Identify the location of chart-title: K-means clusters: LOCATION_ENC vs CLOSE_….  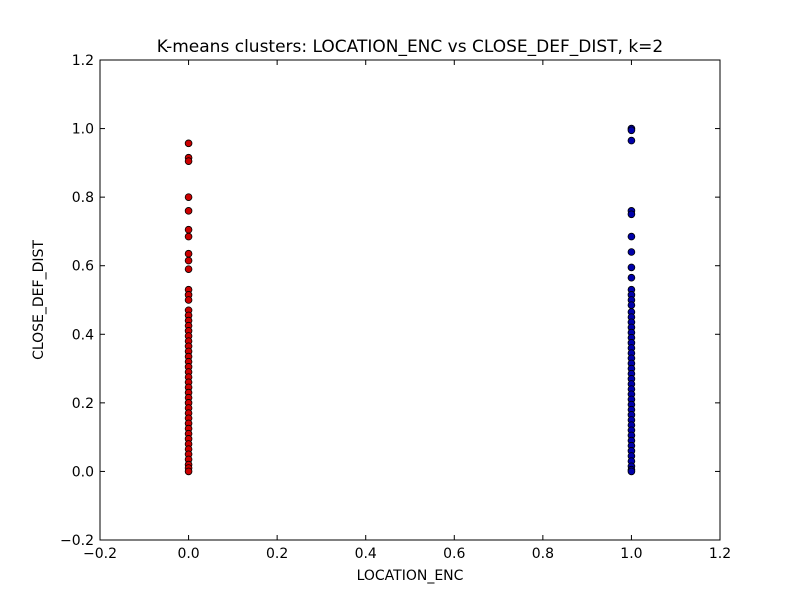
(410, 47).